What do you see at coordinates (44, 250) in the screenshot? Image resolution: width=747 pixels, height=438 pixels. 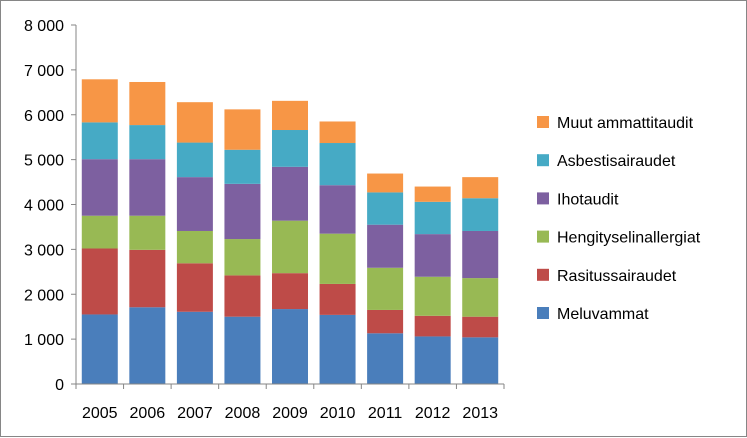 I see `y-tick-label-3: 3 000` at bounding box center [44, 250].